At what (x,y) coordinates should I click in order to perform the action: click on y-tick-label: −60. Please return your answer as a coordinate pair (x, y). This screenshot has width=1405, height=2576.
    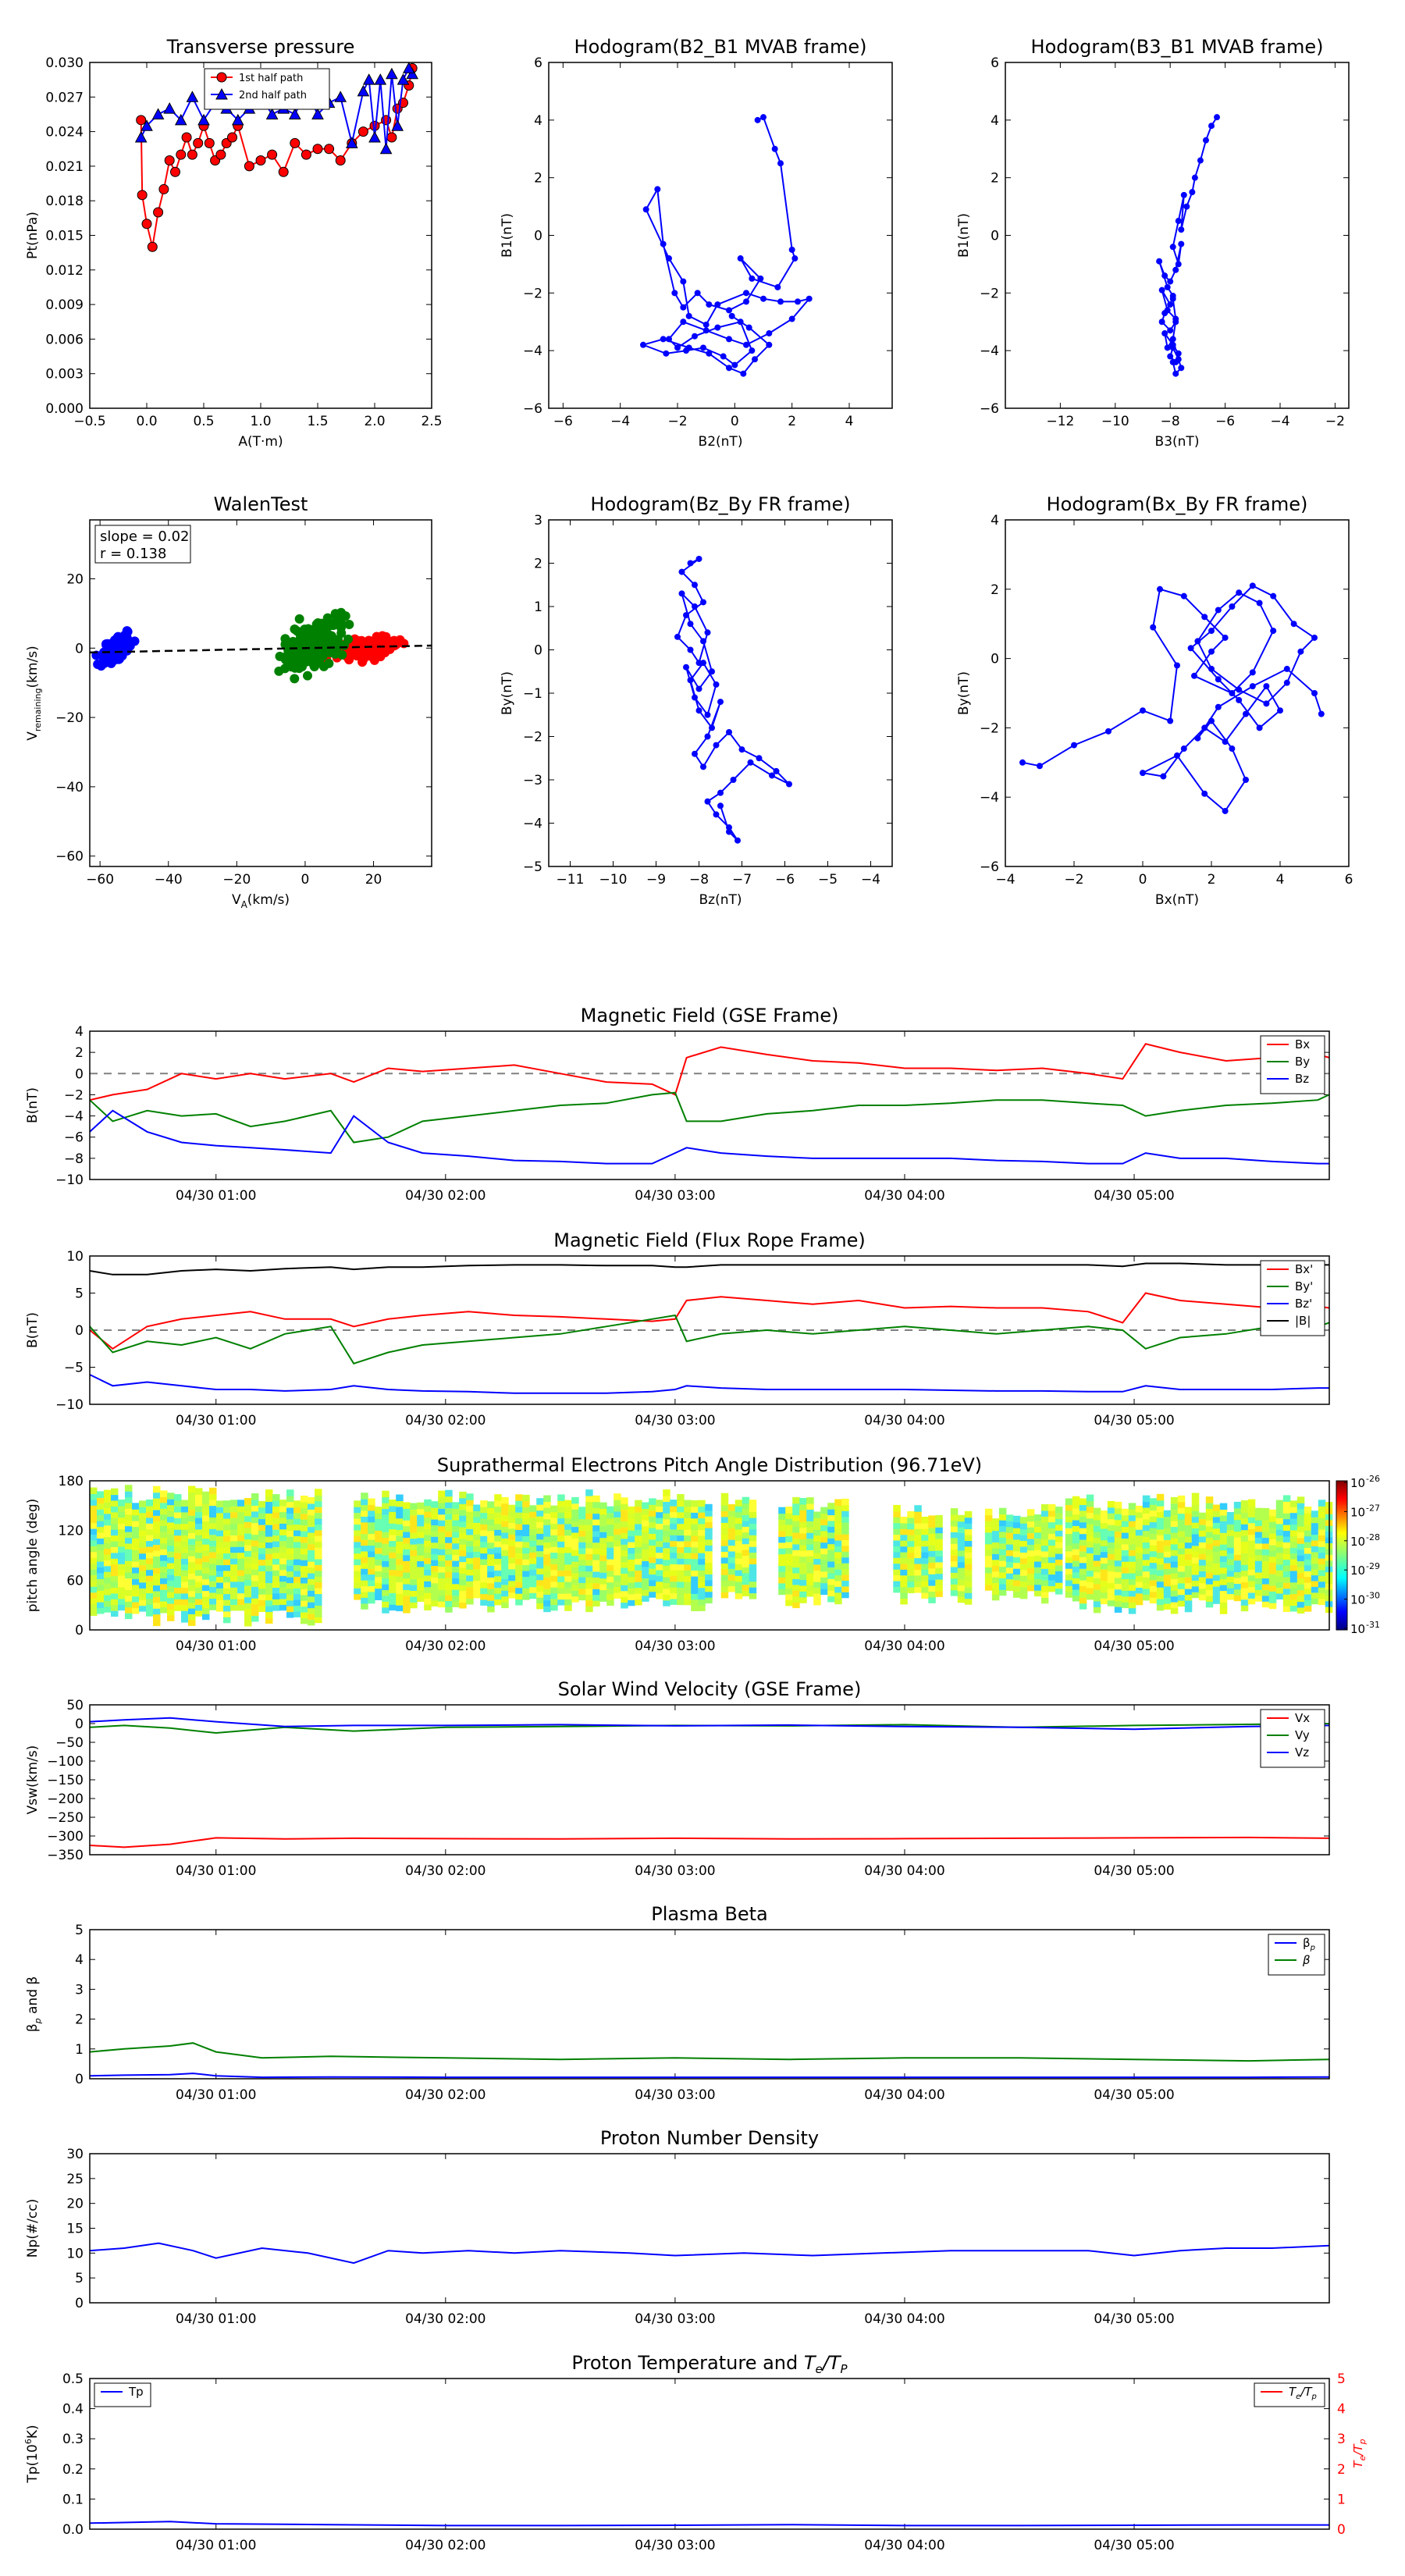
    Looking at the image, I should click on (69, 857).